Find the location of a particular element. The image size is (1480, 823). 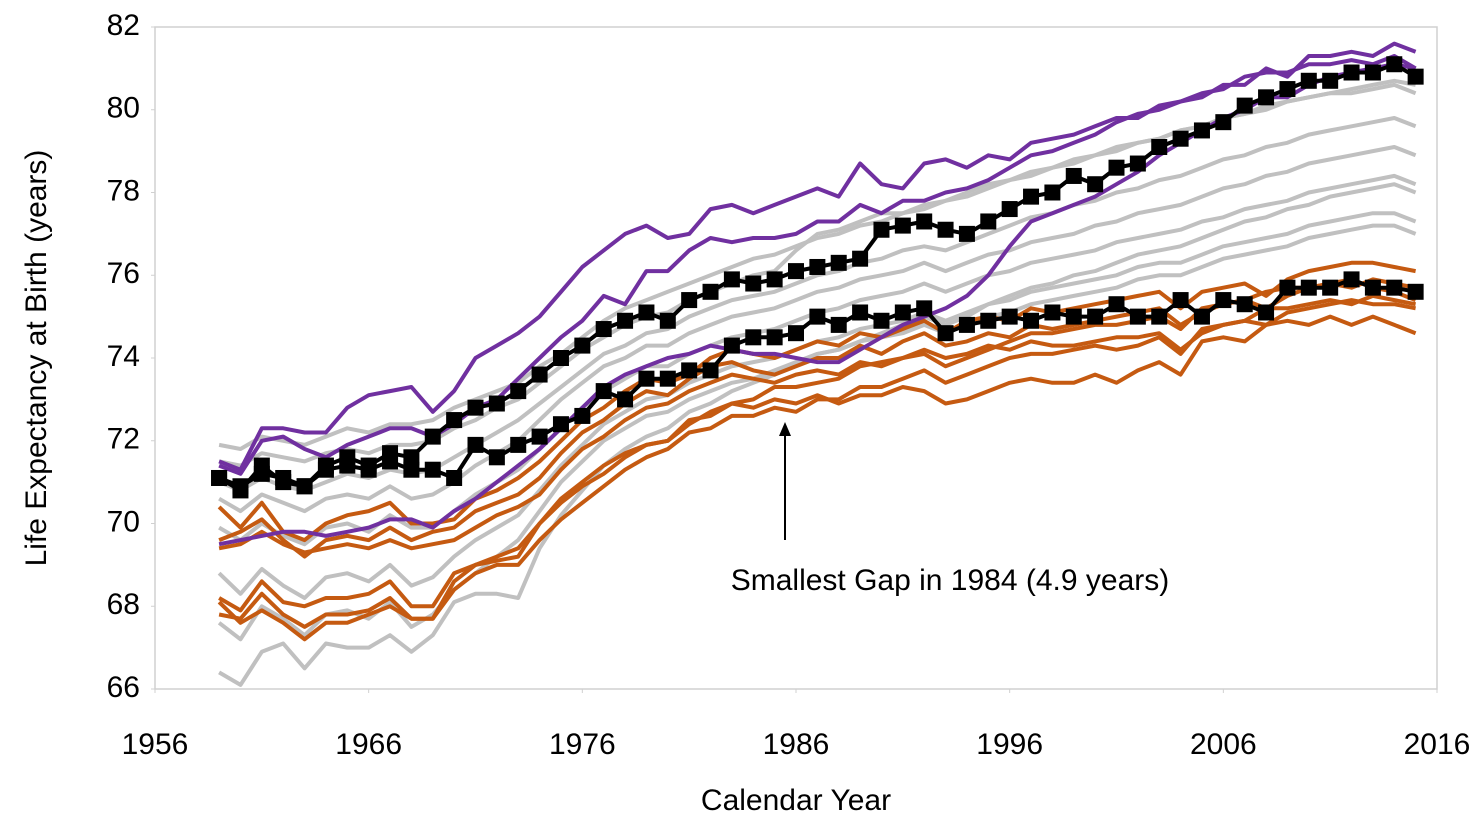

x-tick-label: 1996 is located at coordinates (1009, 744).